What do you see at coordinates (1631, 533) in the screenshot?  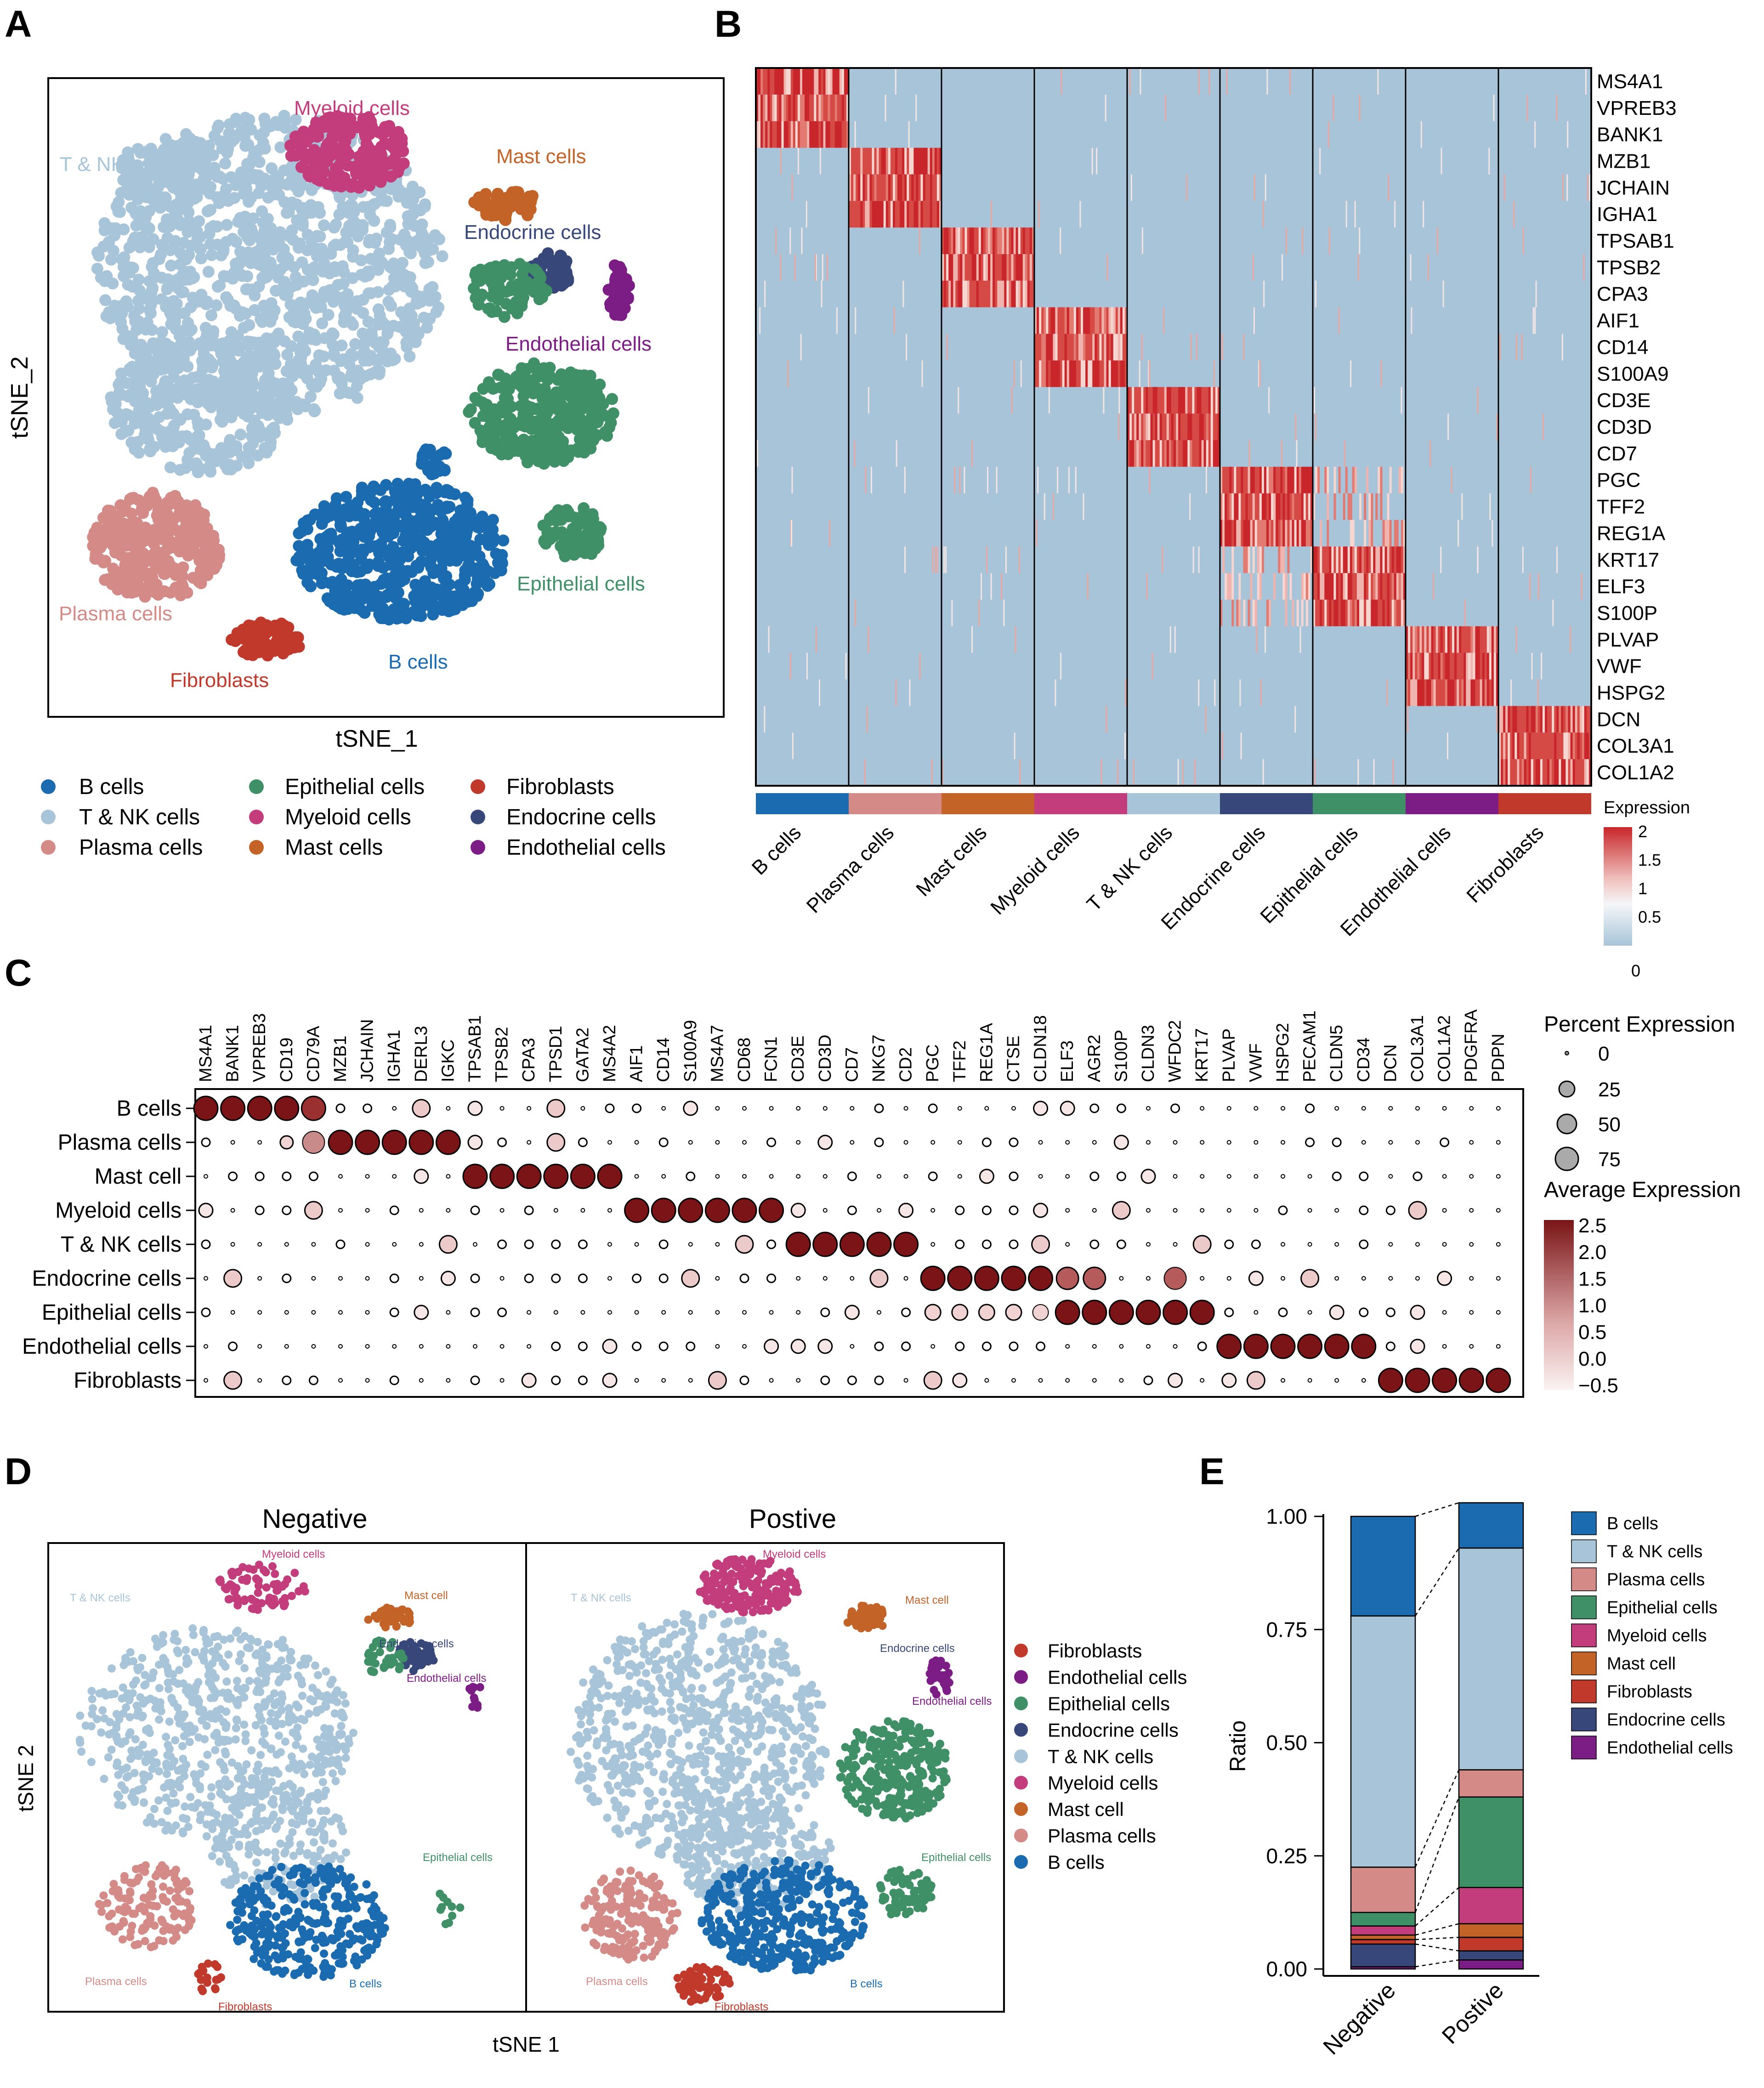 I see `heatmap-gene-label: REG1A` at bounding box center [1631, 533].